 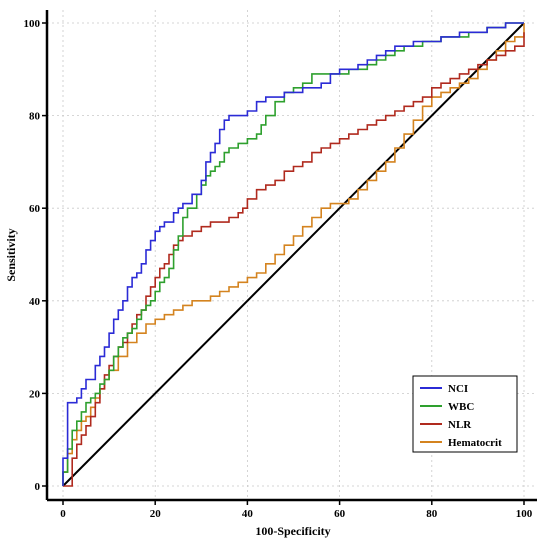 What do you see at coordinates (524, 514) in the screenshot?
I see `x-tick-label: 100` at bounding box center [524, 514].